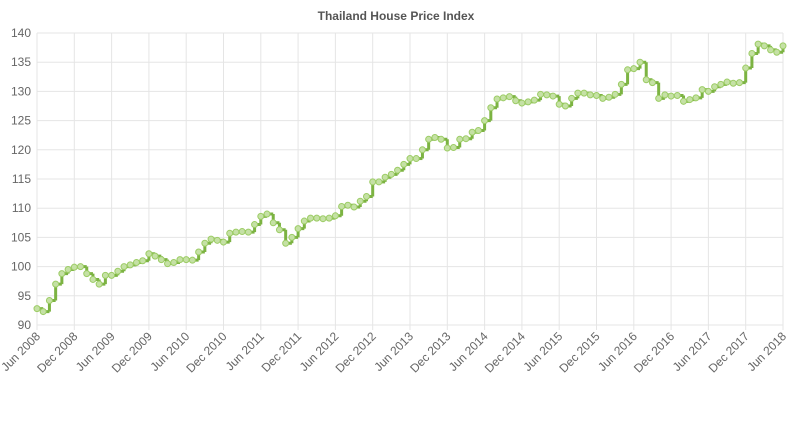  Describe the element at coordinates (206, 352) in the screenshot. I see `x-tick-label: Dec 2010` at that location.